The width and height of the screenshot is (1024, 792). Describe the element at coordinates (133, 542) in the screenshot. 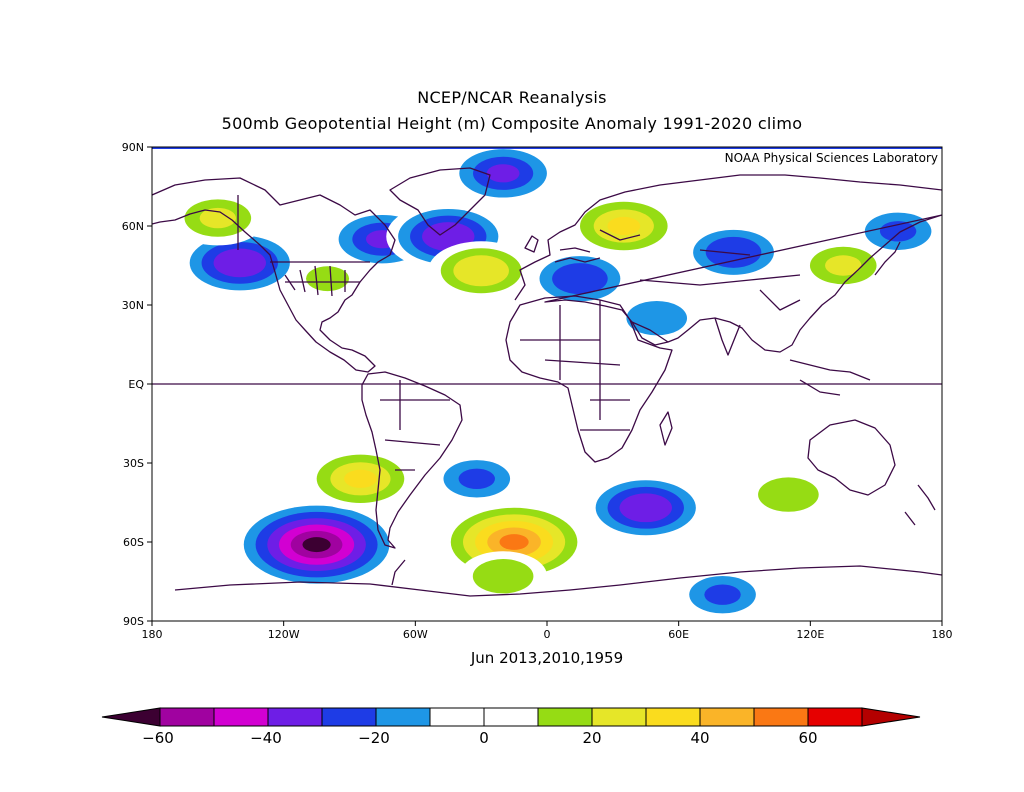

I see `lat-tick-label: 60S` at that location.